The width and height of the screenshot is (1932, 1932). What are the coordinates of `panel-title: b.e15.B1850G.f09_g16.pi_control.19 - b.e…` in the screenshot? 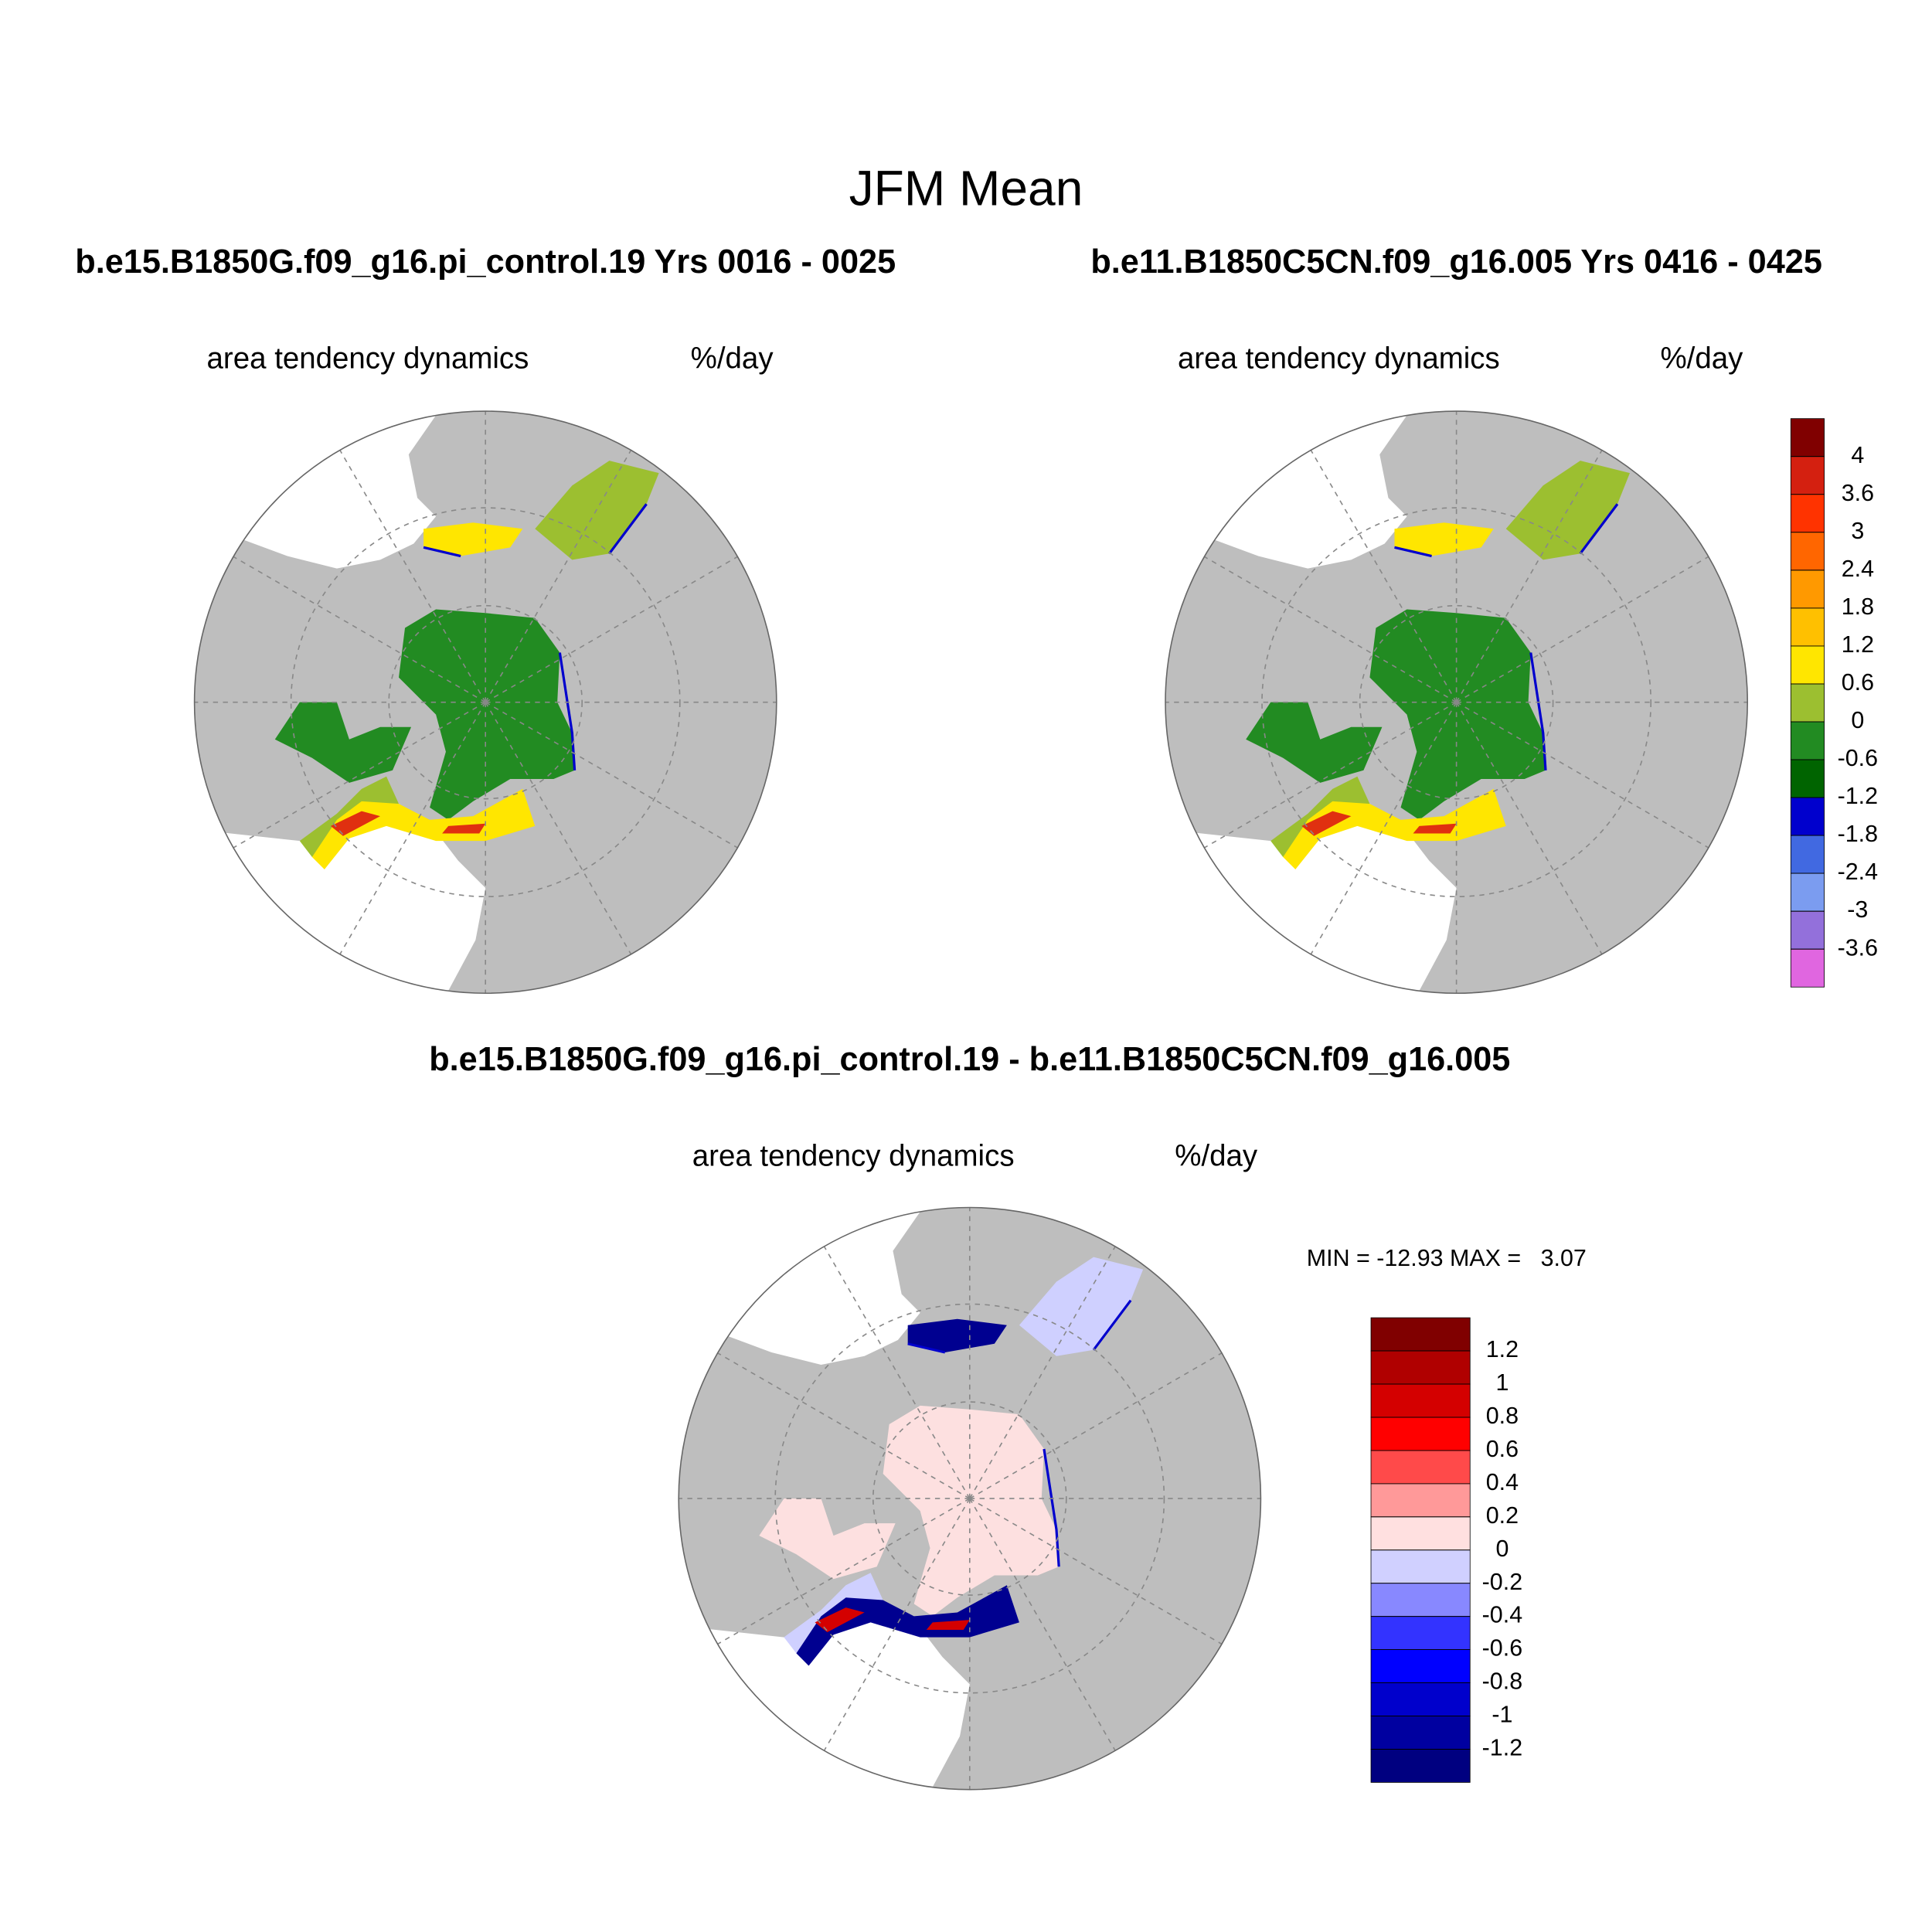 It's located at (970, 1059).